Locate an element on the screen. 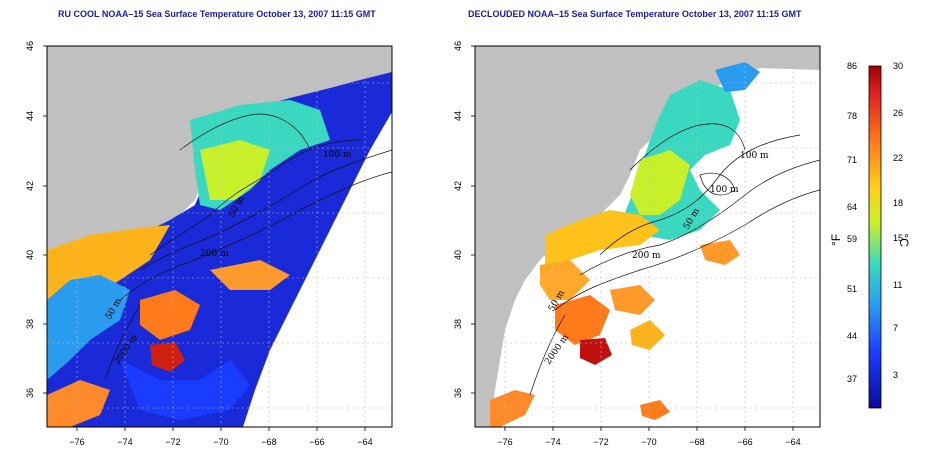  fahrenheit-tick: 37 is located at coordinates (852, 379).